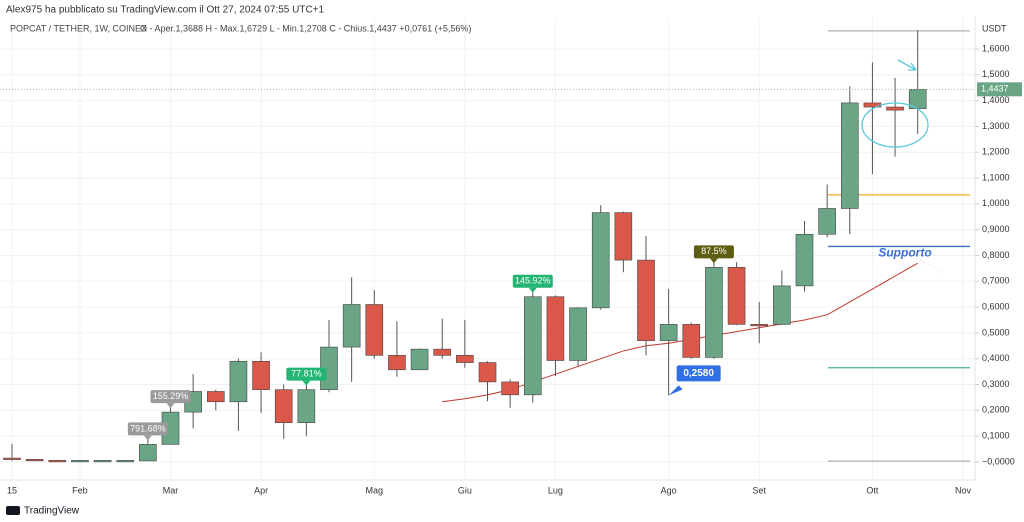  Describe the element at coordinates (994, 28) in the screenshot. I see `axis-unit: USDT` at that location.